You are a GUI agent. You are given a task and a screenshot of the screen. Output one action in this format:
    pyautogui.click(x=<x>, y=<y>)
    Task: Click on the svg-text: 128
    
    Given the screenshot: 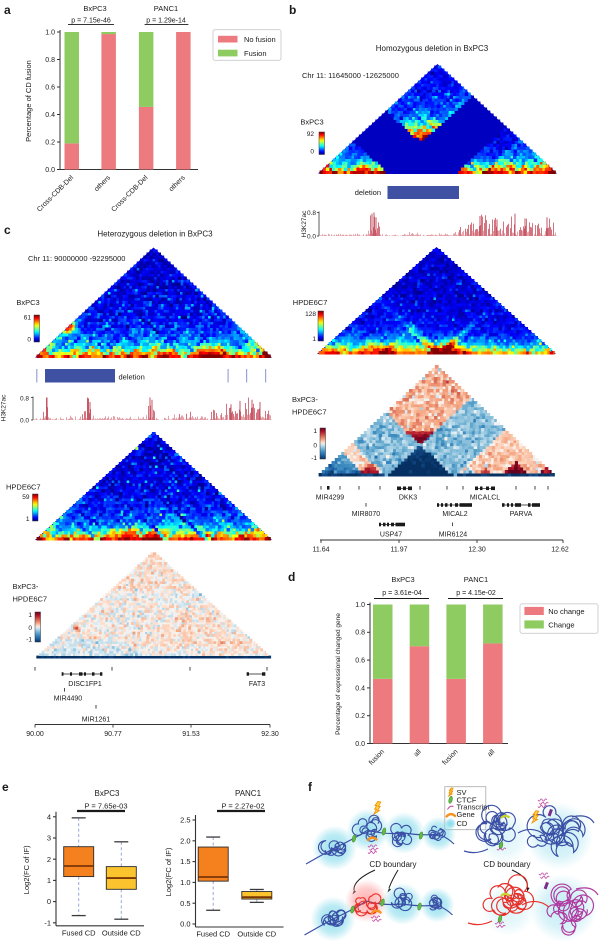 What is the action you would take?
    pyautogui.click(x=310, y=314)
    